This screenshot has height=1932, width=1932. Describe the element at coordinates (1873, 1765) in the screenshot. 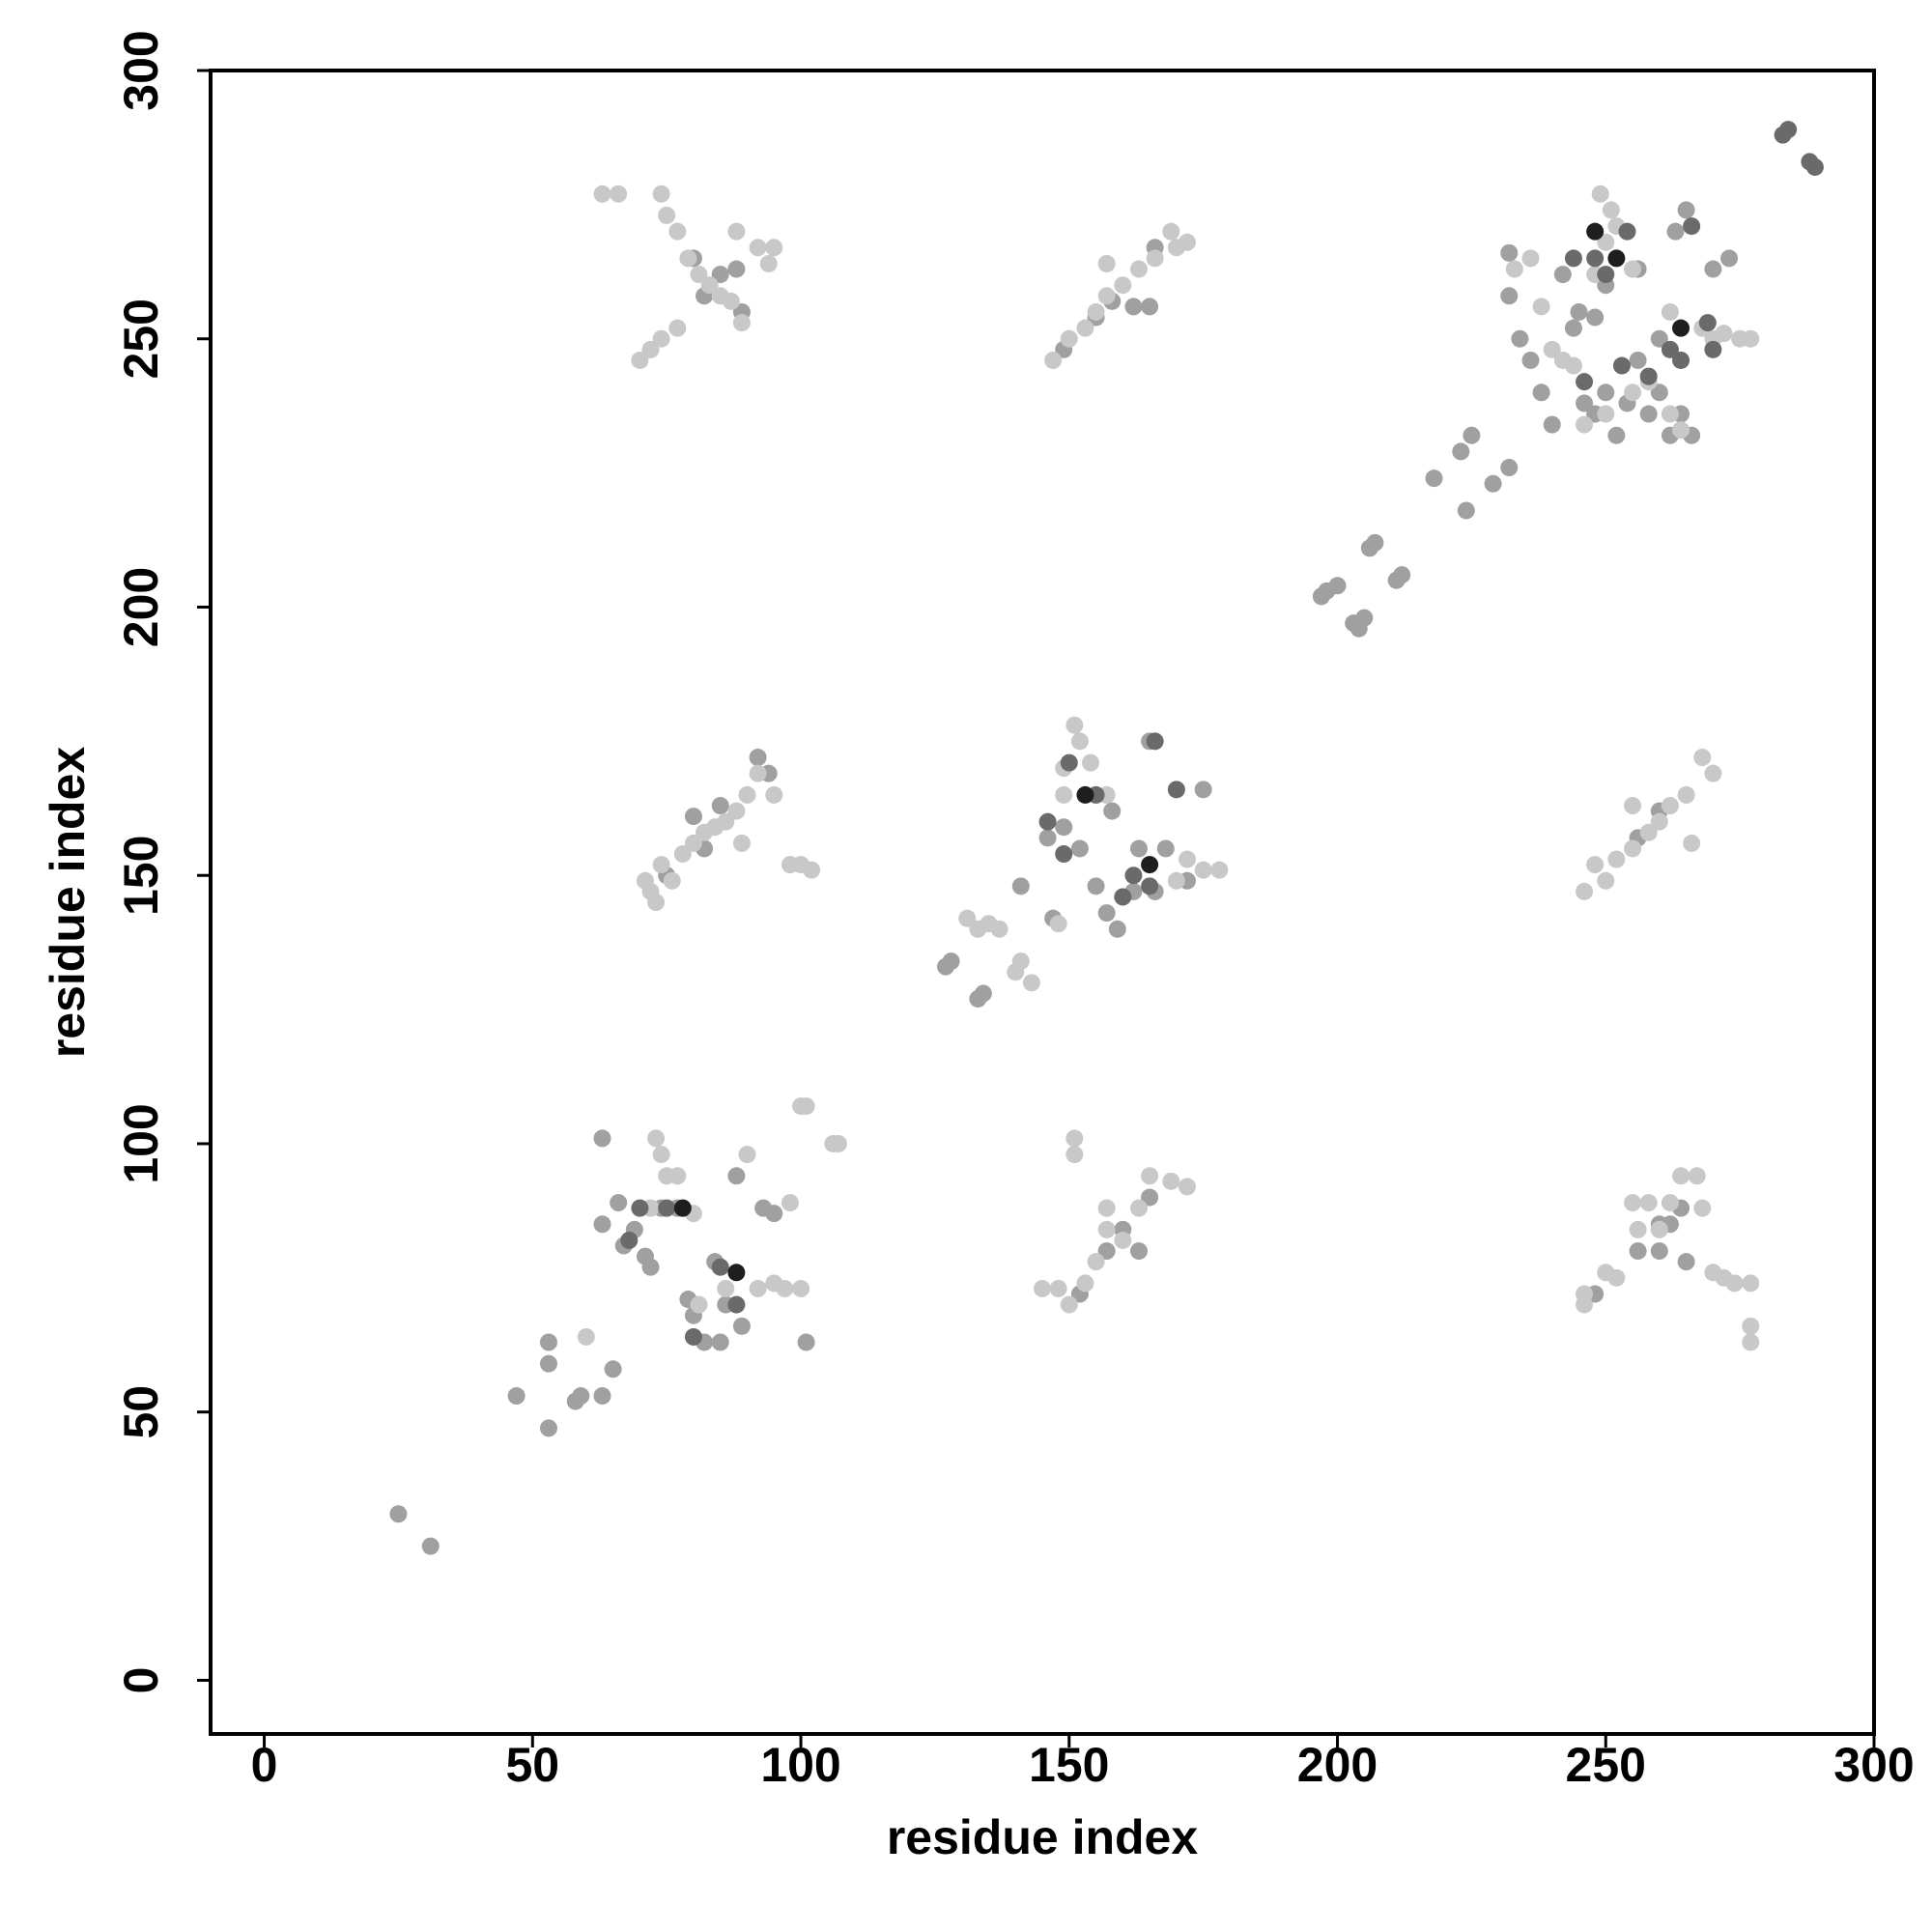

I see `x-tick-label: 300` at that location.